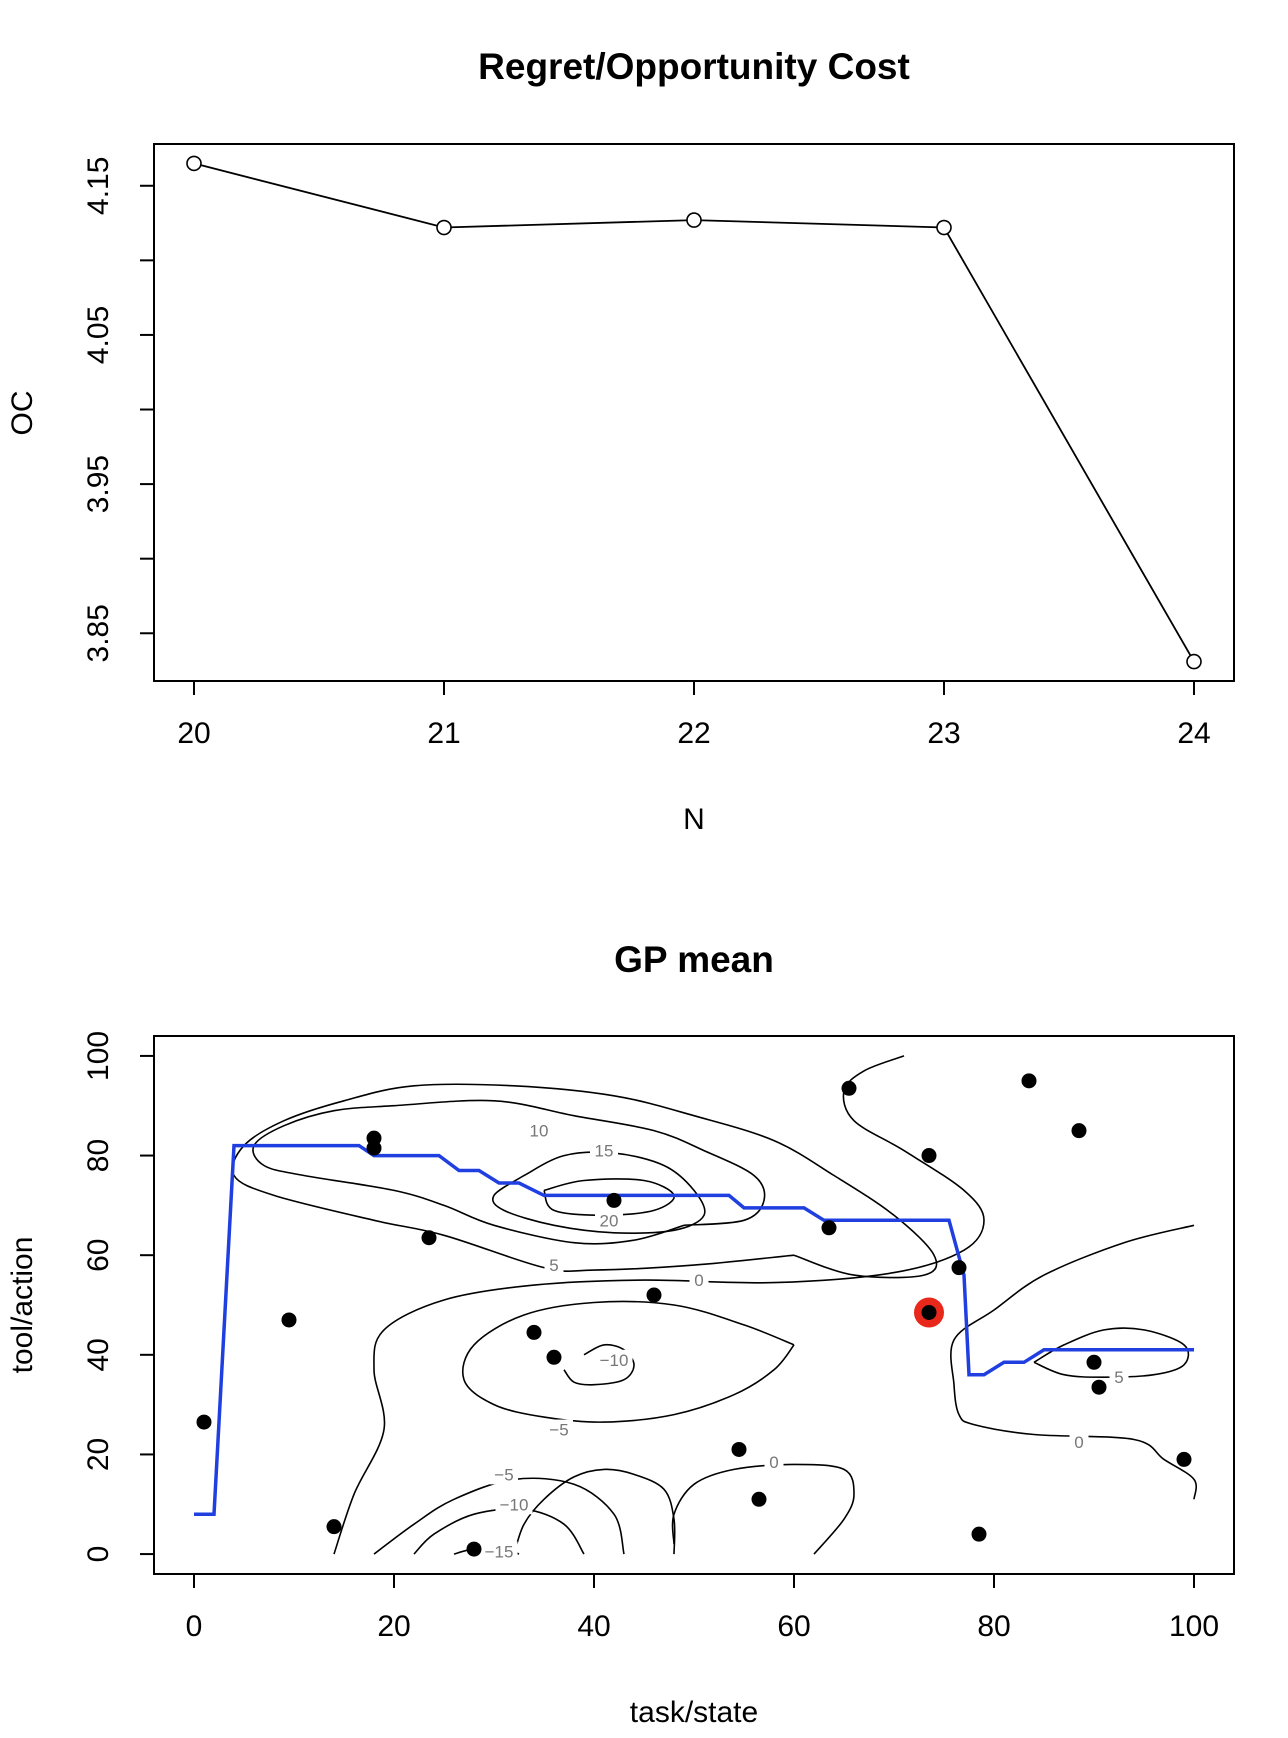 The height and width of the screenshot is (1738, 1288). Describe the element at coordinates (1193, 733) in the screenshot. I see `oc-x-tick-label: 24` at that location.